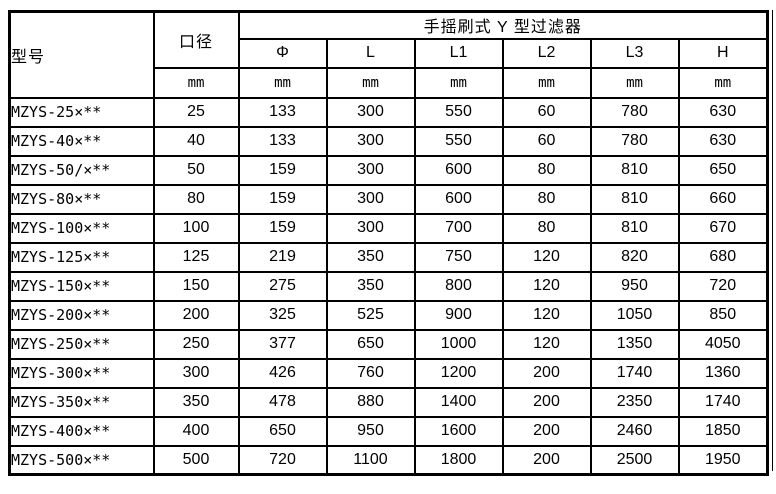 The image size is (776, 494). Describe the element at coordinates (634, 53) in the screenshot. I see `column-header-l3: L3` at that location.